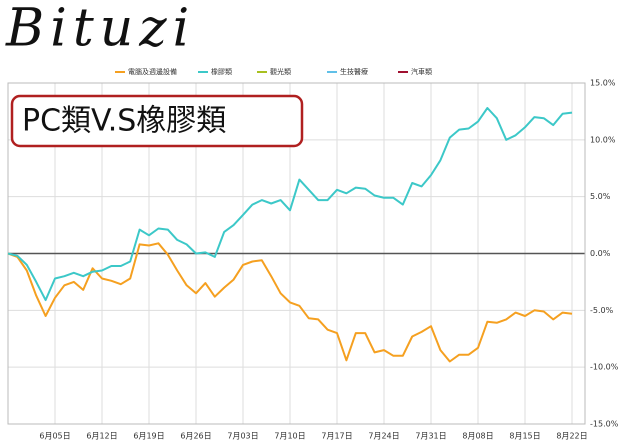 This screenshot has width=620, height=445. I want to click on x-tick-label: 6月19日, so click(148, 436).